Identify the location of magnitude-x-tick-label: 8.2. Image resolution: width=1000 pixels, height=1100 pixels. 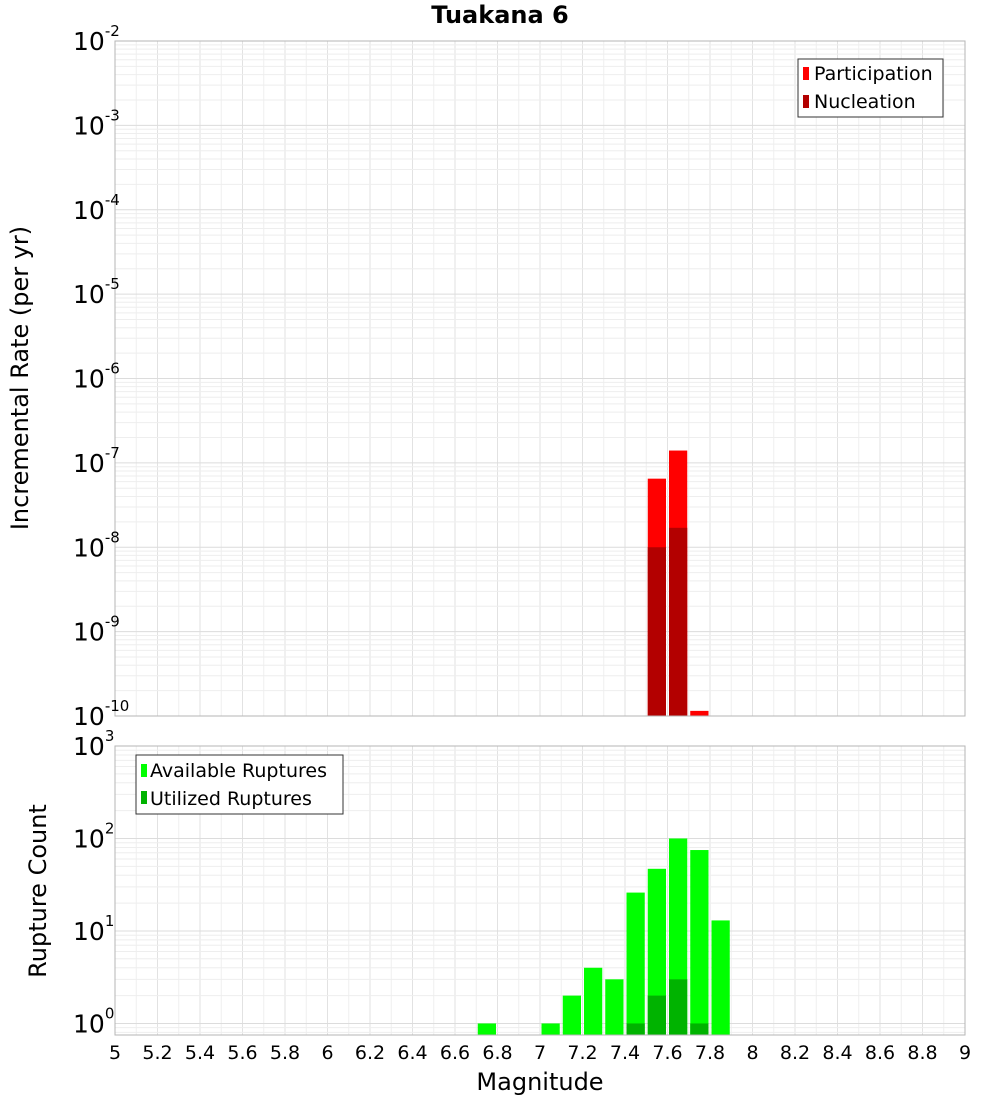
(795, 1053).